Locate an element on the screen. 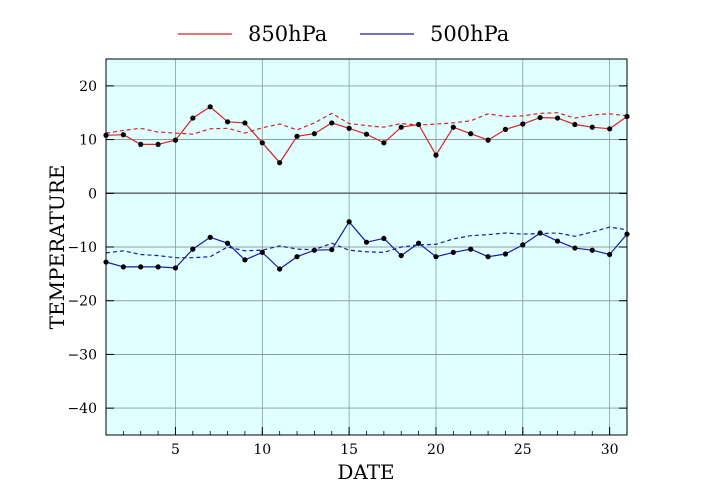  series-line-1-dashed is located at coordinates (366, 123).